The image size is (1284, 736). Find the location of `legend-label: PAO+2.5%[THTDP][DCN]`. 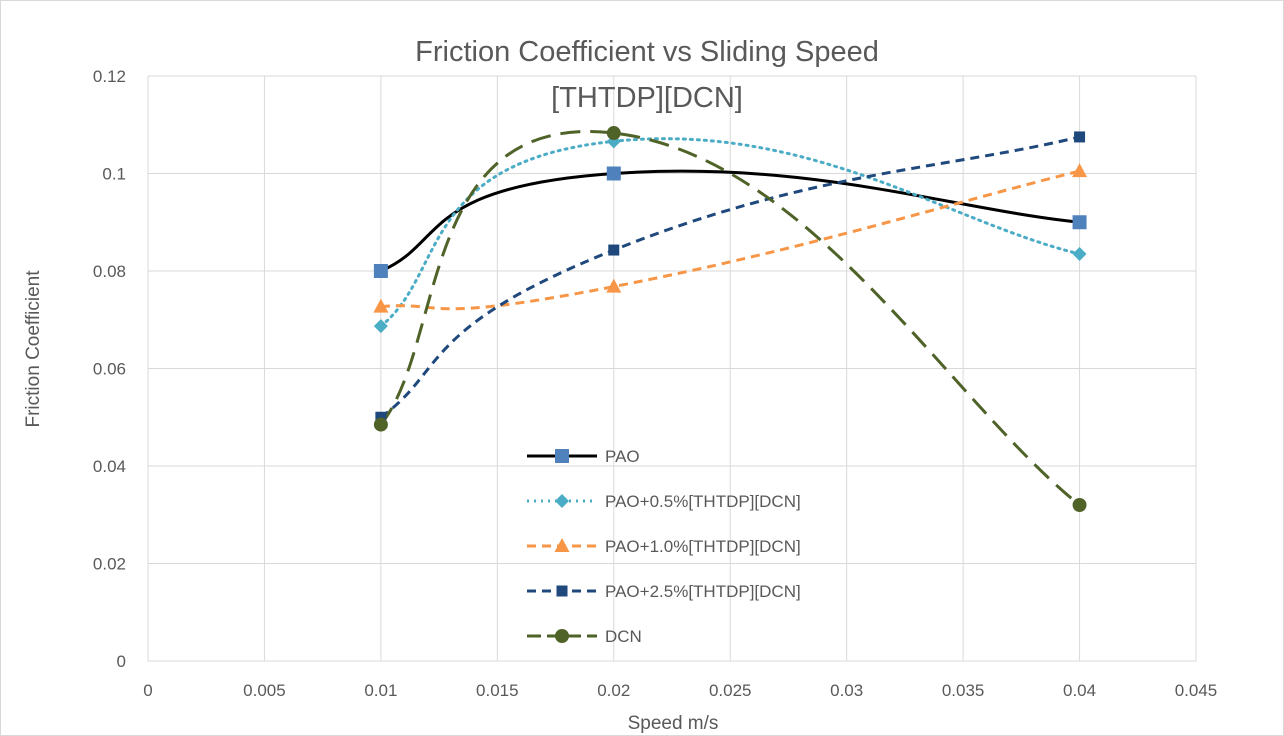

legend-label: PAO+2.5%[THTDP][DCN] is located at coordinates (703, 591).